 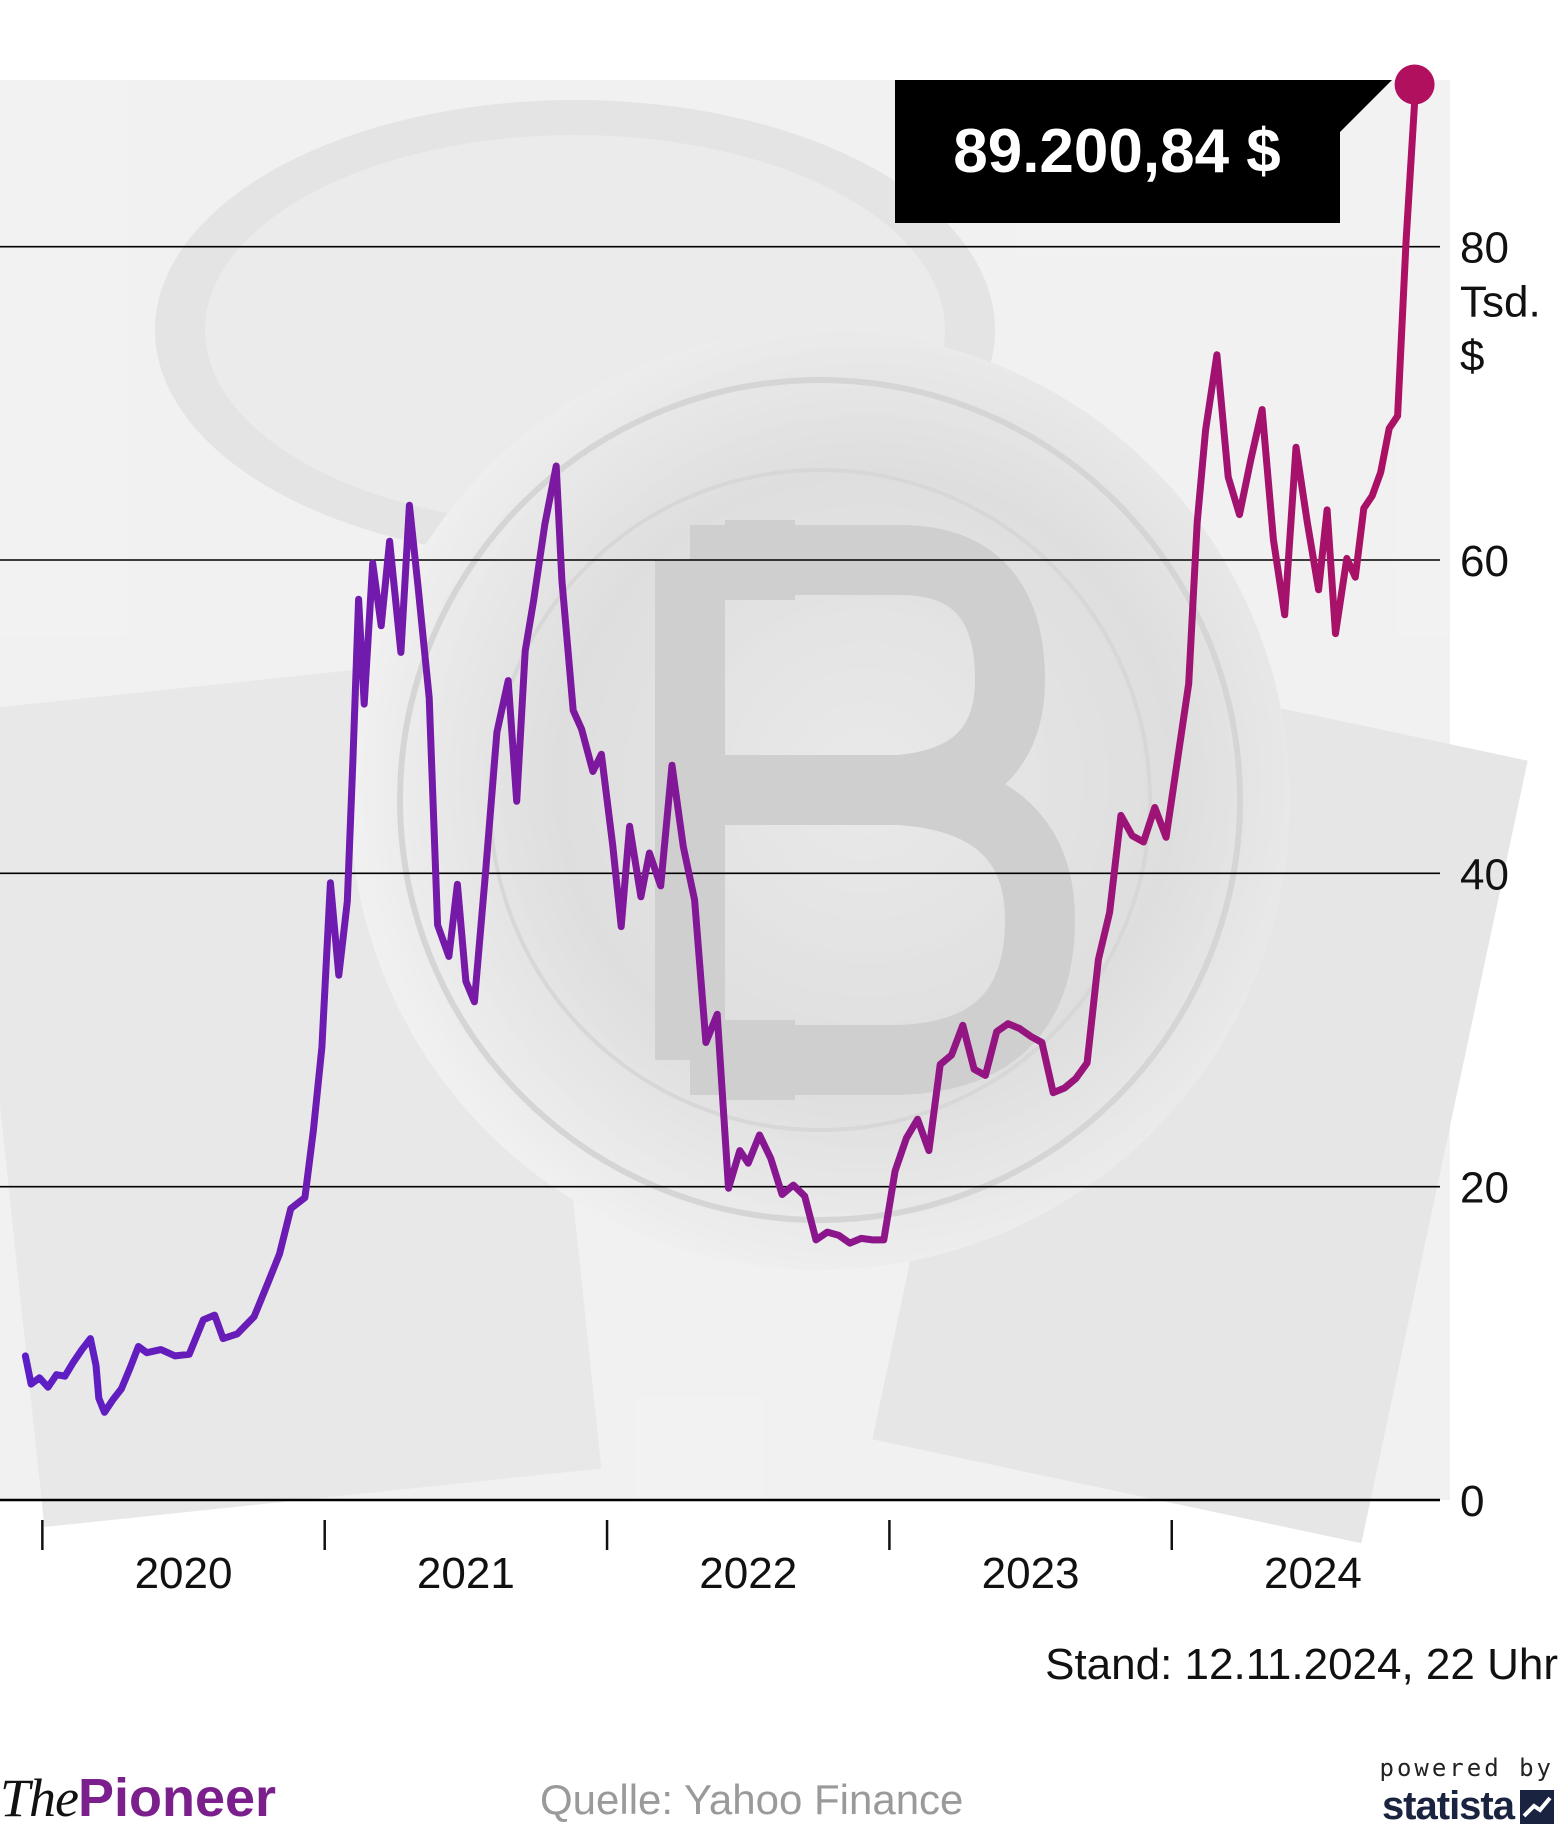 I want to click on y-unit-label-1: $, so click(x=1472, y=356).